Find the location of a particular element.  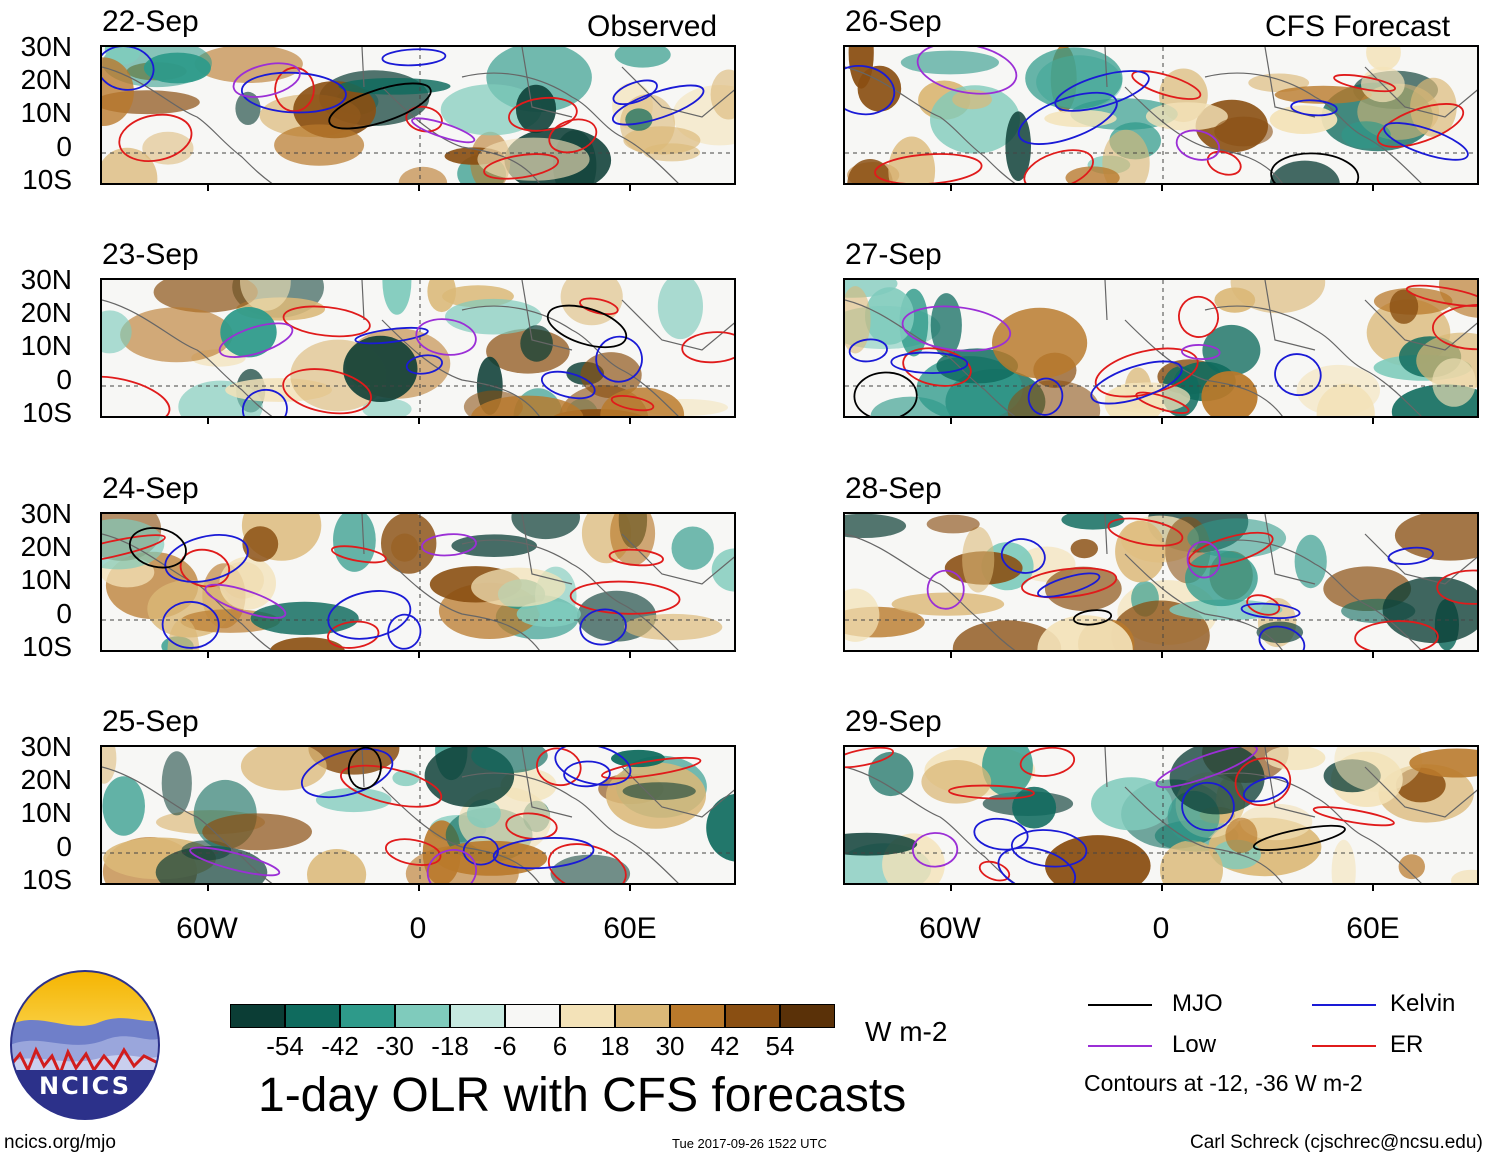

lon-label-60w-right: 60W is located at coordinates (950, 928).